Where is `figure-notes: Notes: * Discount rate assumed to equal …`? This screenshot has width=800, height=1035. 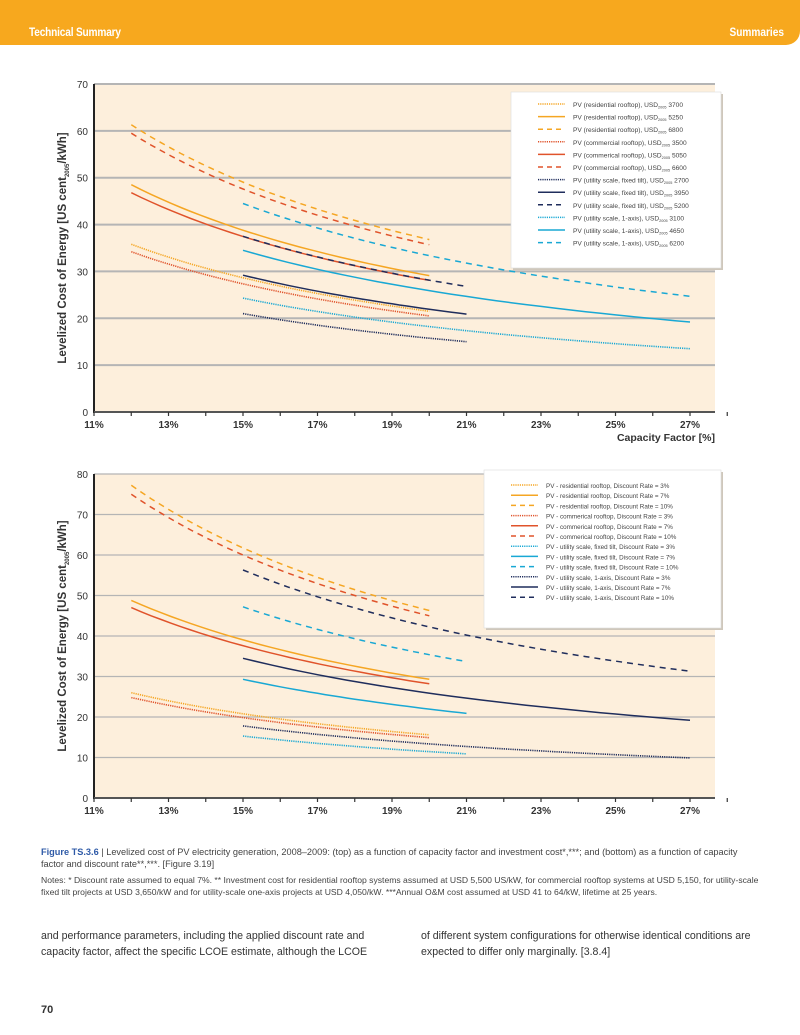 figure-notes: Notes: * Discount rate assumed to equal … is located at coordinates (400, 886).